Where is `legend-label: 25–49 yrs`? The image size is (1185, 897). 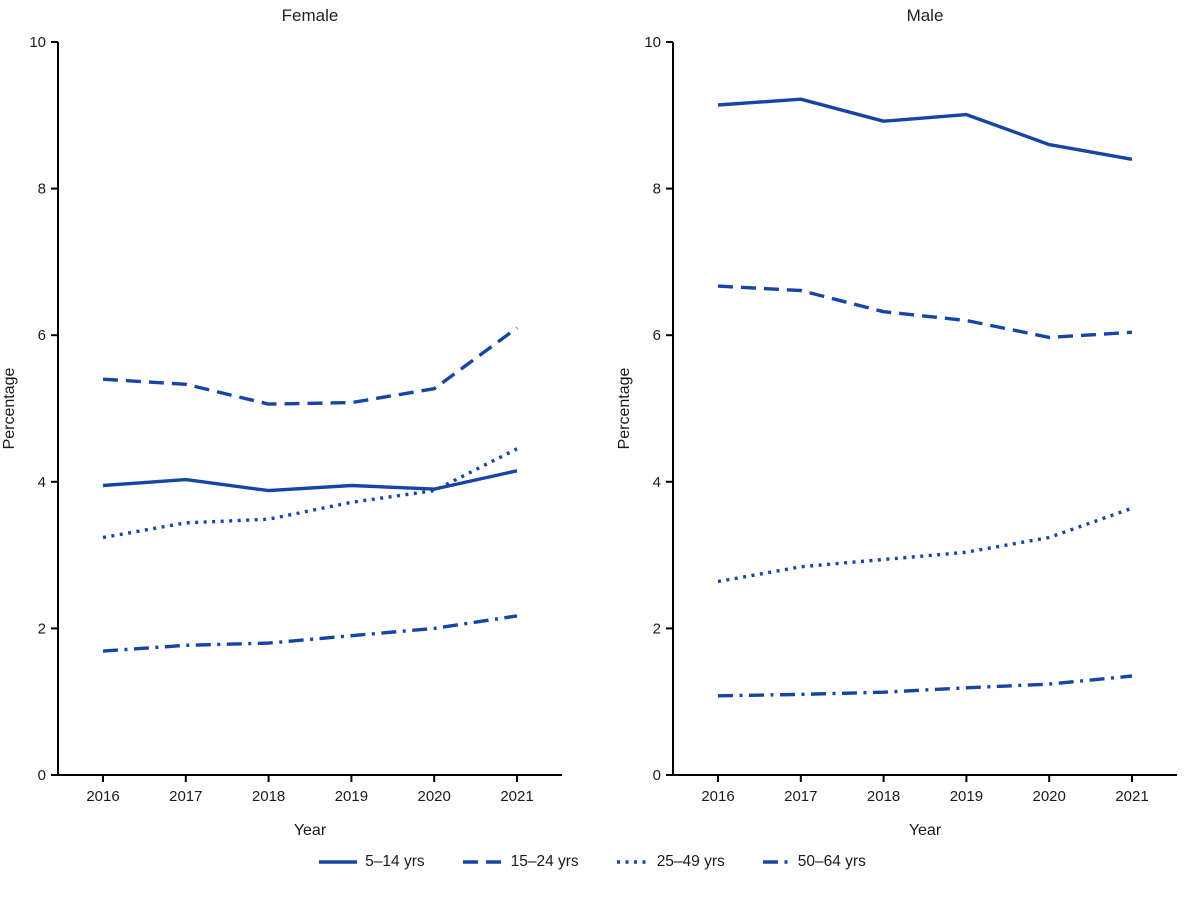 legend-label: 25–49 yrs is located at coordinates (690, 861).